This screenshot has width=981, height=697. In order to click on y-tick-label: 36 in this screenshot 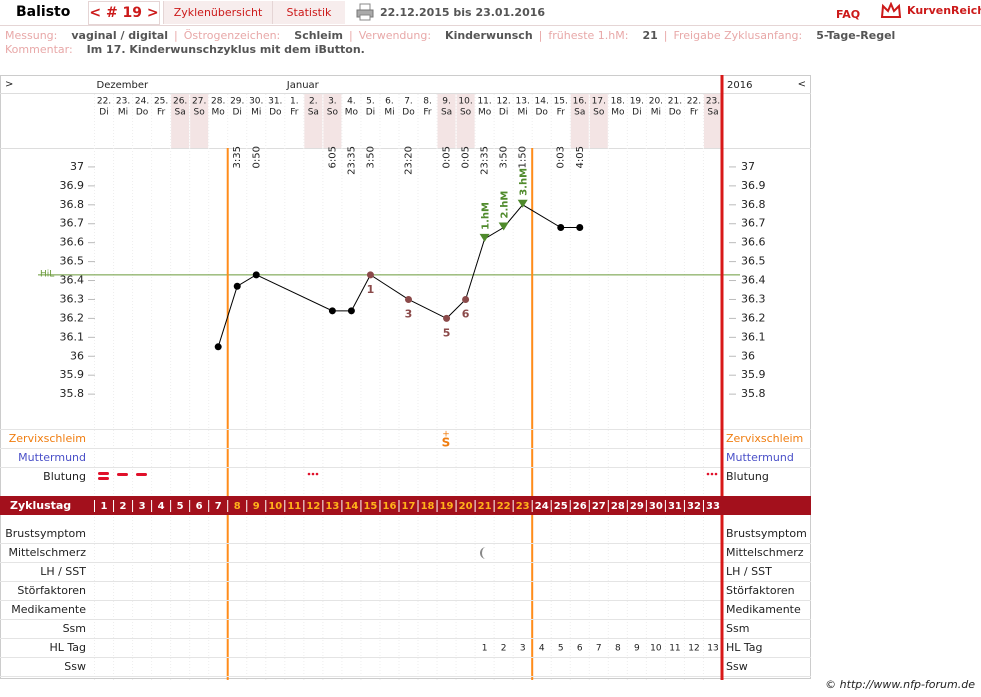, I will do `click(77, 355)`.